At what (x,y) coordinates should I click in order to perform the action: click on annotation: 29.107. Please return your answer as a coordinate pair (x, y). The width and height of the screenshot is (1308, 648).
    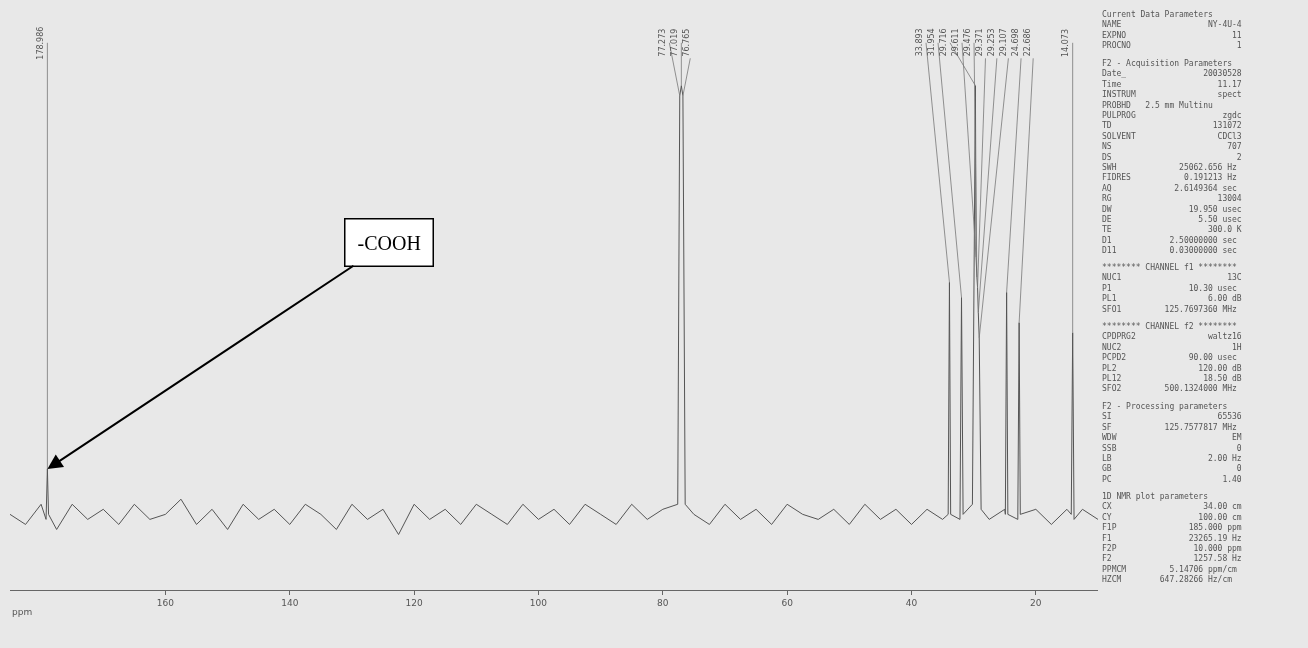
    Looking at the image, I should click on (1003, 42).